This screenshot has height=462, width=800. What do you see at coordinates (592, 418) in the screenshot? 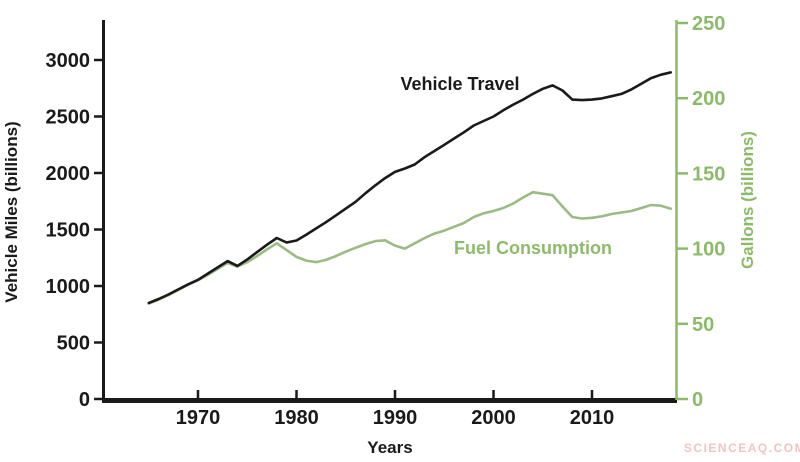
I see `x-tick-label: 2010` at bounding box center [592, 418].